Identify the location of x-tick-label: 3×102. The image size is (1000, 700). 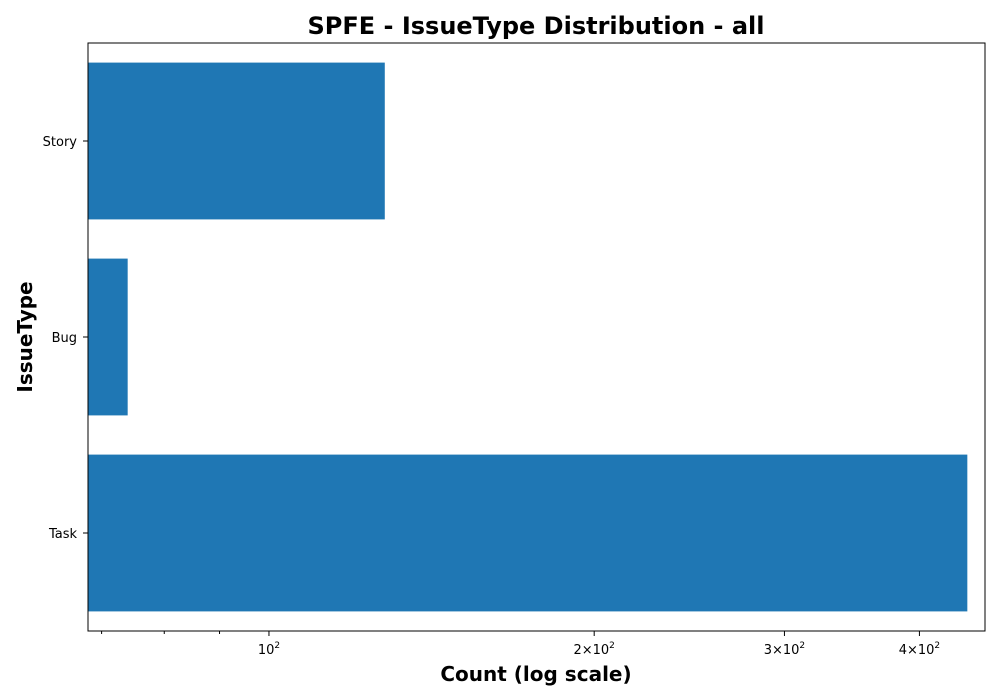
(784, 649).